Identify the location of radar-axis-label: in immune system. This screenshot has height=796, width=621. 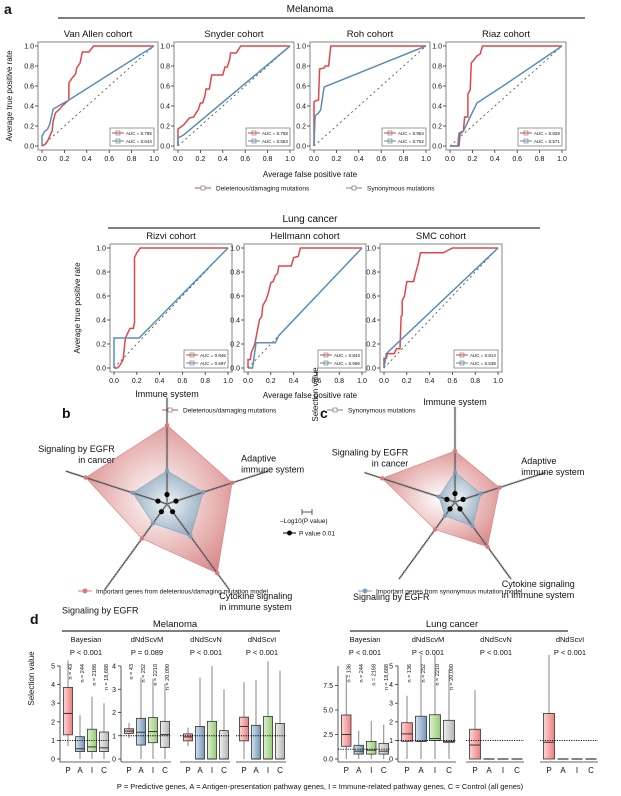
(538, 595).